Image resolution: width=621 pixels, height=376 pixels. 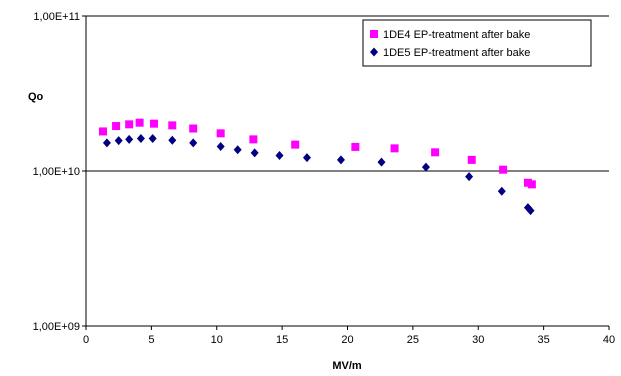 What do you see at coordinates (544, 340) in the screenshot?
I see `x-tick-label: 35` at bounding box center [544, 340].